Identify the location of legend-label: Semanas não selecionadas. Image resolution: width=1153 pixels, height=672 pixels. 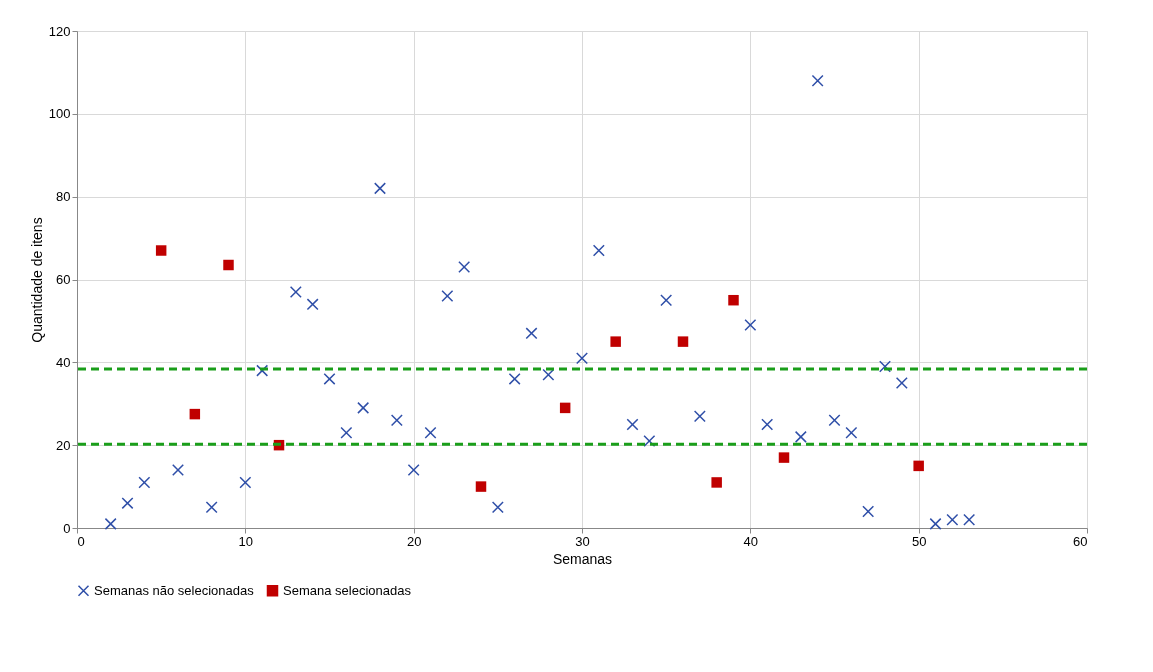
(174, 590).